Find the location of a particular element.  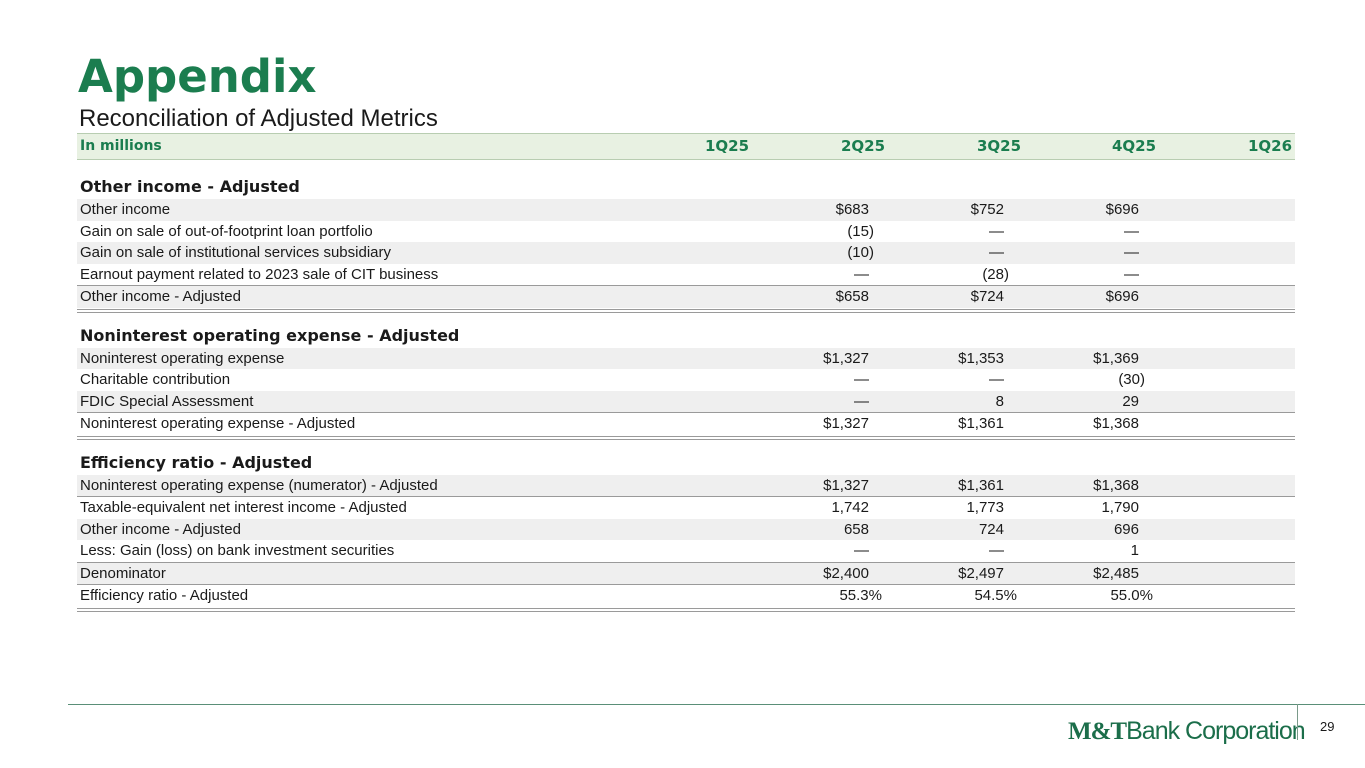

cell-3q25: $1,353 is located at coordinates (981, 358).